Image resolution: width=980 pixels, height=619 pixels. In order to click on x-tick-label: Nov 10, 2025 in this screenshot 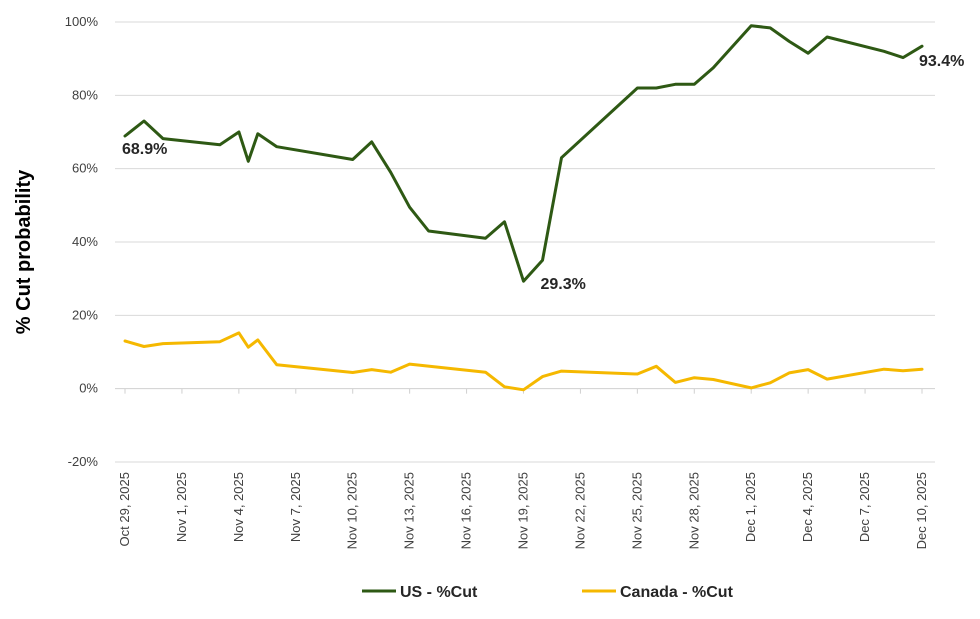, I will do `click(352, 510)`.